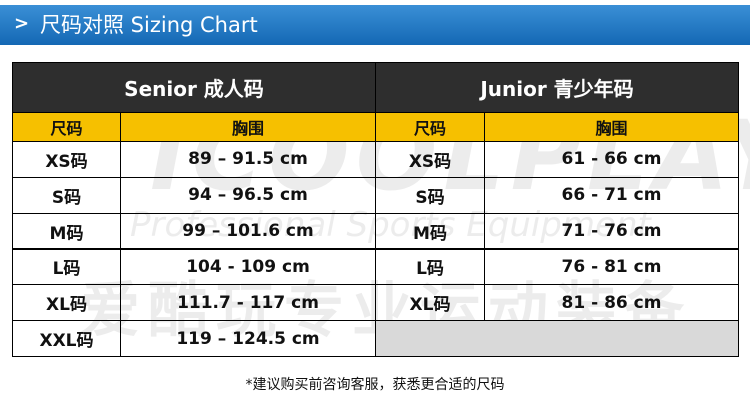  Describe the element at coordinates (611, 303) in the screenshot. I see `table-cell: 81 - 86 cm` at that location.